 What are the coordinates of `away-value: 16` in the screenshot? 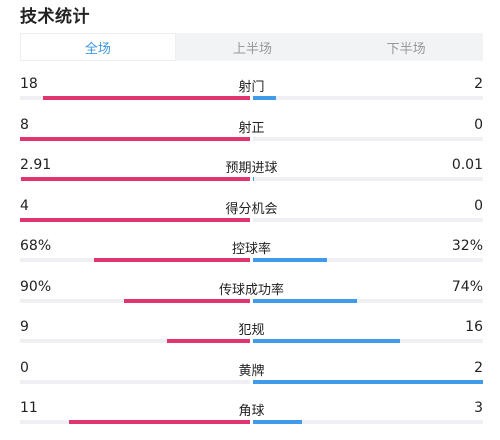 It's located at (474, 327).